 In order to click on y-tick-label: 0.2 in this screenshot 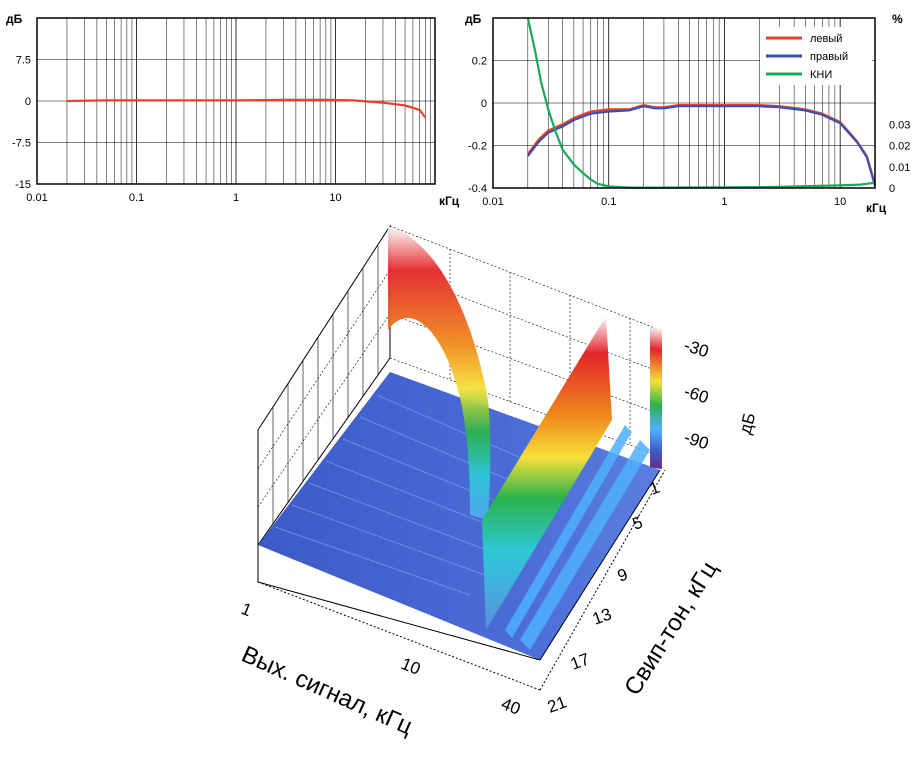, I will do `click(479, 62)`.